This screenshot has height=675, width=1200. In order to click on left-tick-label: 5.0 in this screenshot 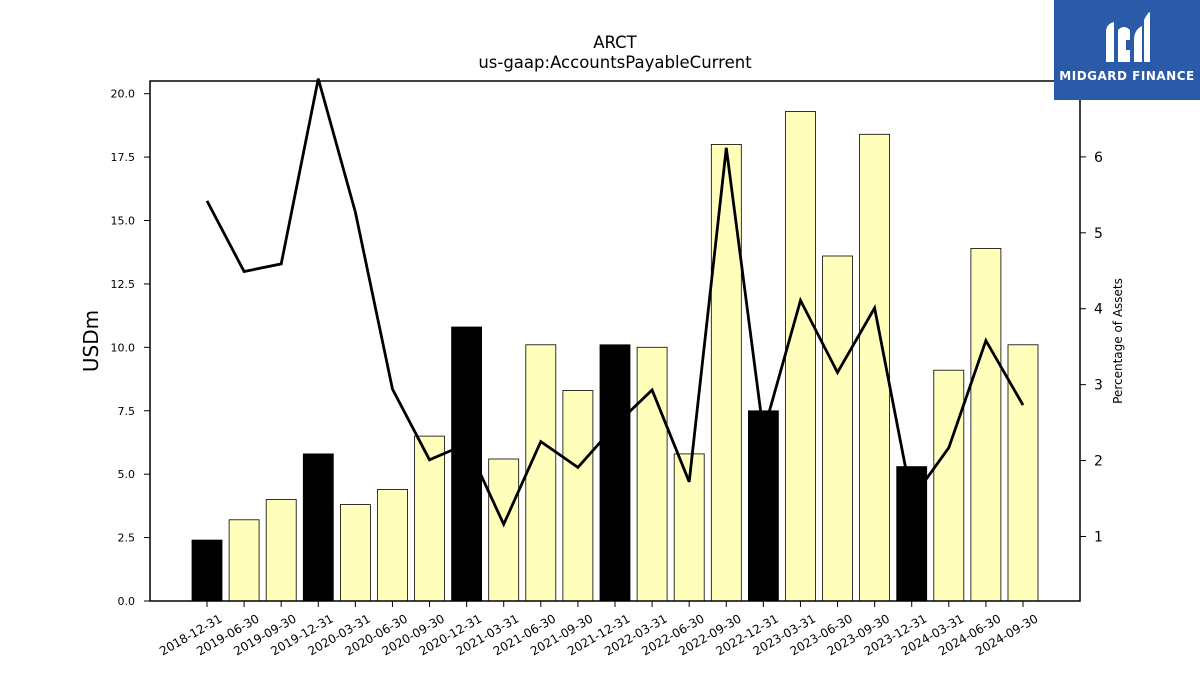, I will do `click(127, 474)`.